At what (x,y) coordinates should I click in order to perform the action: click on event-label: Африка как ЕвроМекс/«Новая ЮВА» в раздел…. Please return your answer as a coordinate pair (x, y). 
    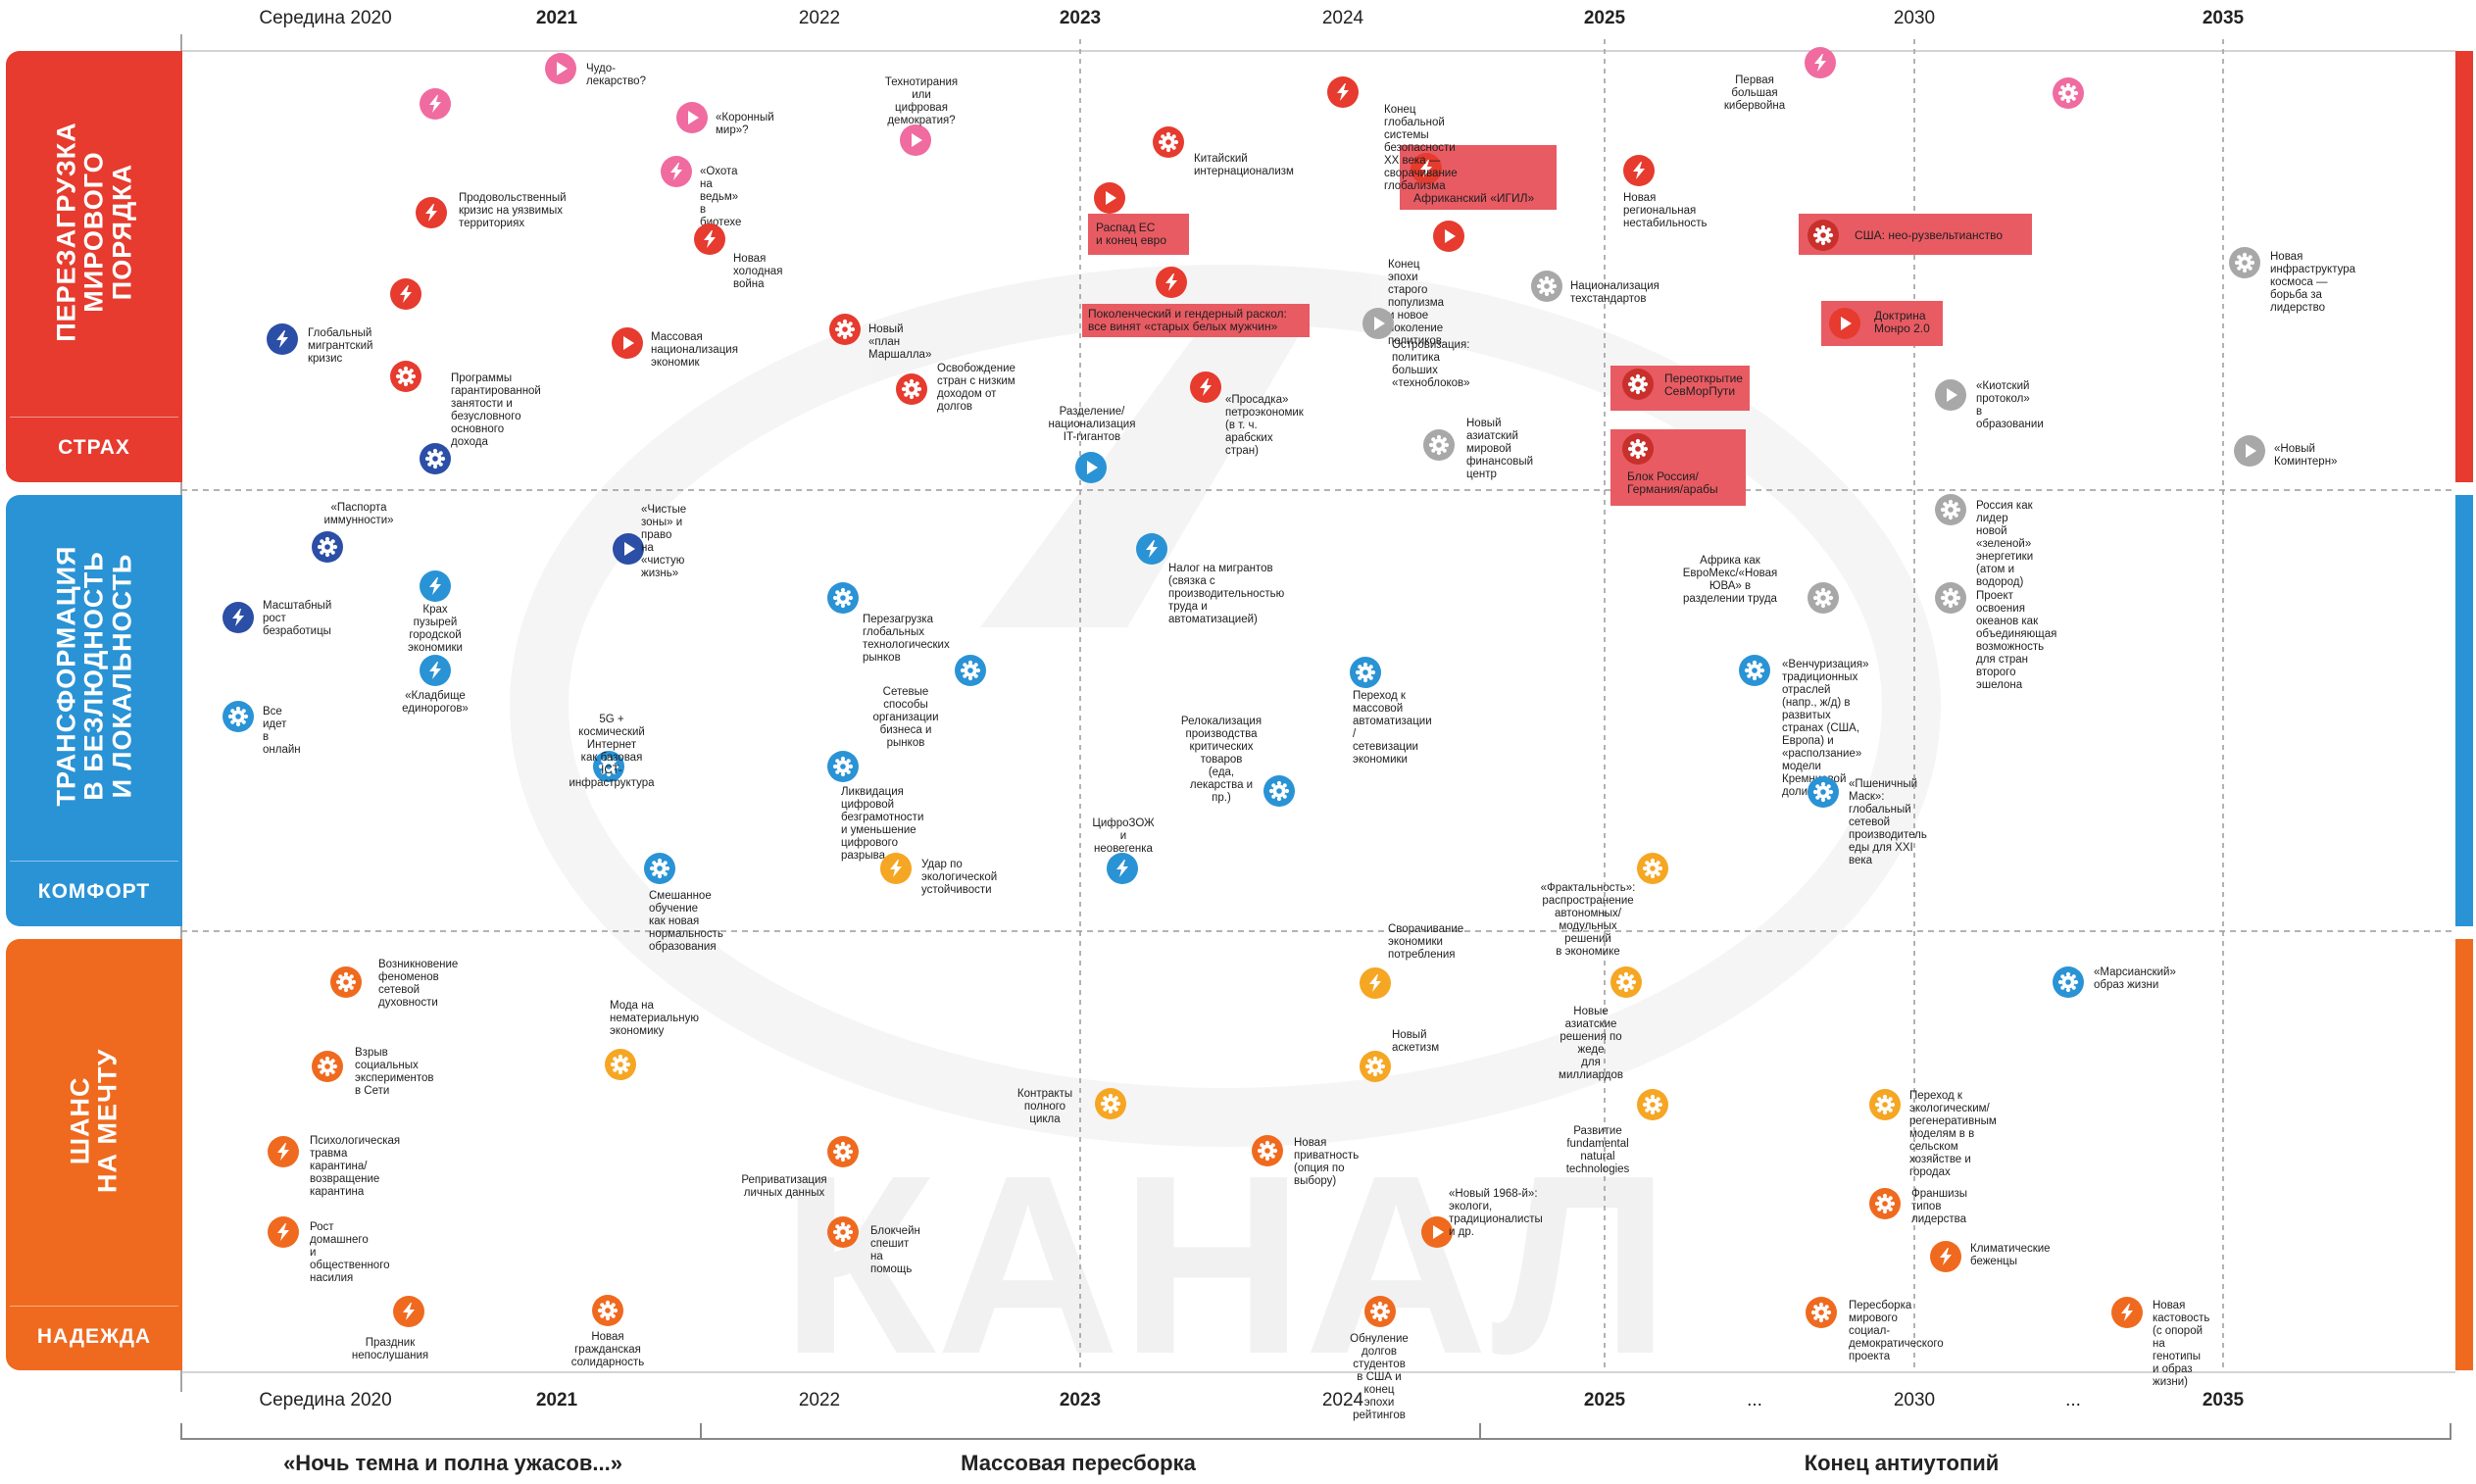
    Looking at the image, I should click on (1730, 580).